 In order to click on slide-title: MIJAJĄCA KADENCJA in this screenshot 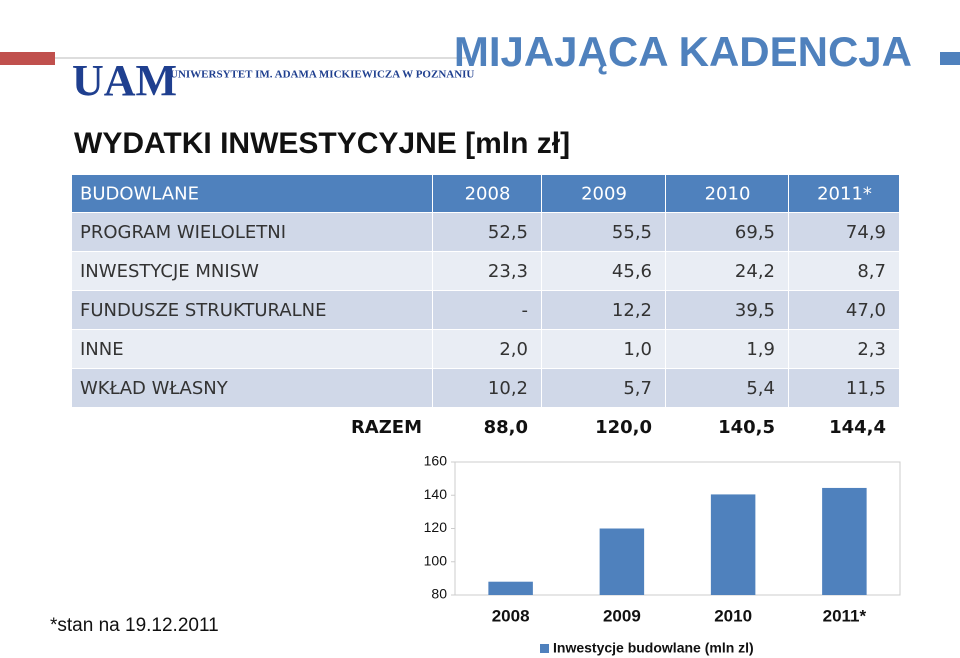, I will do `click(683, 51)`.